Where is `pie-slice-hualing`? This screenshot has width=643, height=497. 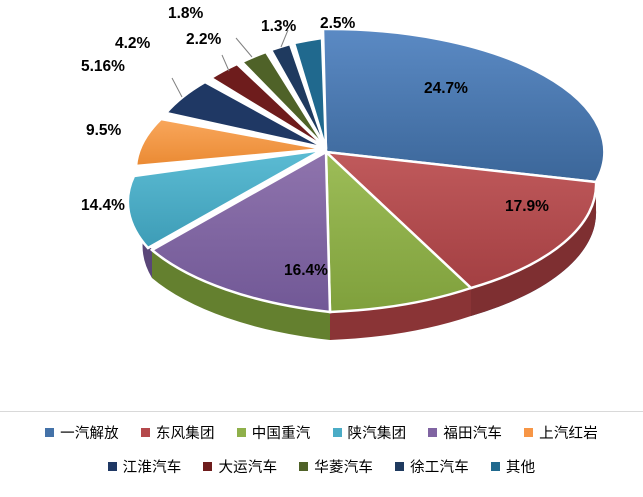 pie-slice-hualing is located at coordinates (283, 99).